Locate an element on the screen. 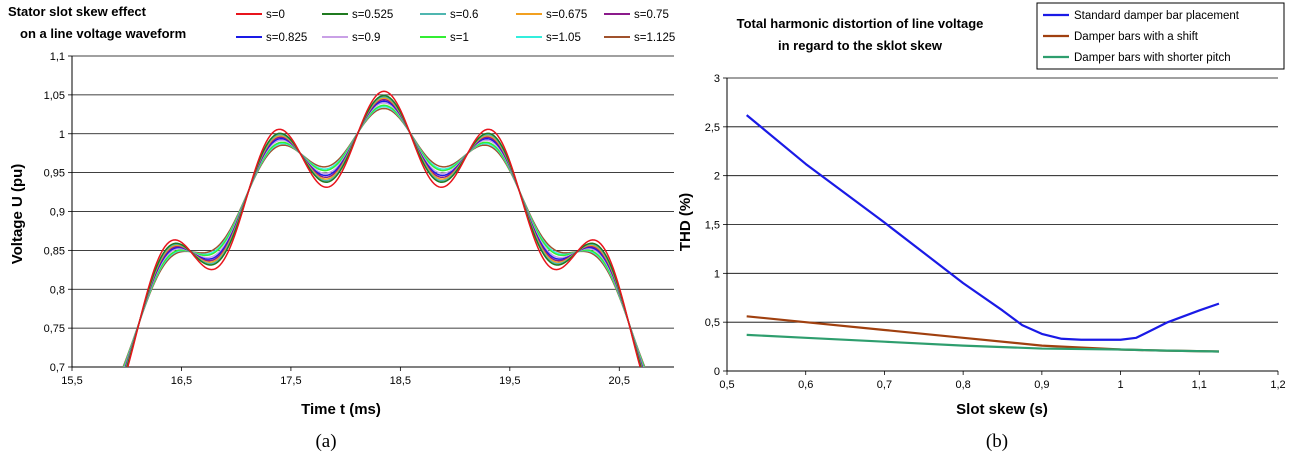  panel-a-y-tick-label: 0,95 is located at coordinates (54, 174).